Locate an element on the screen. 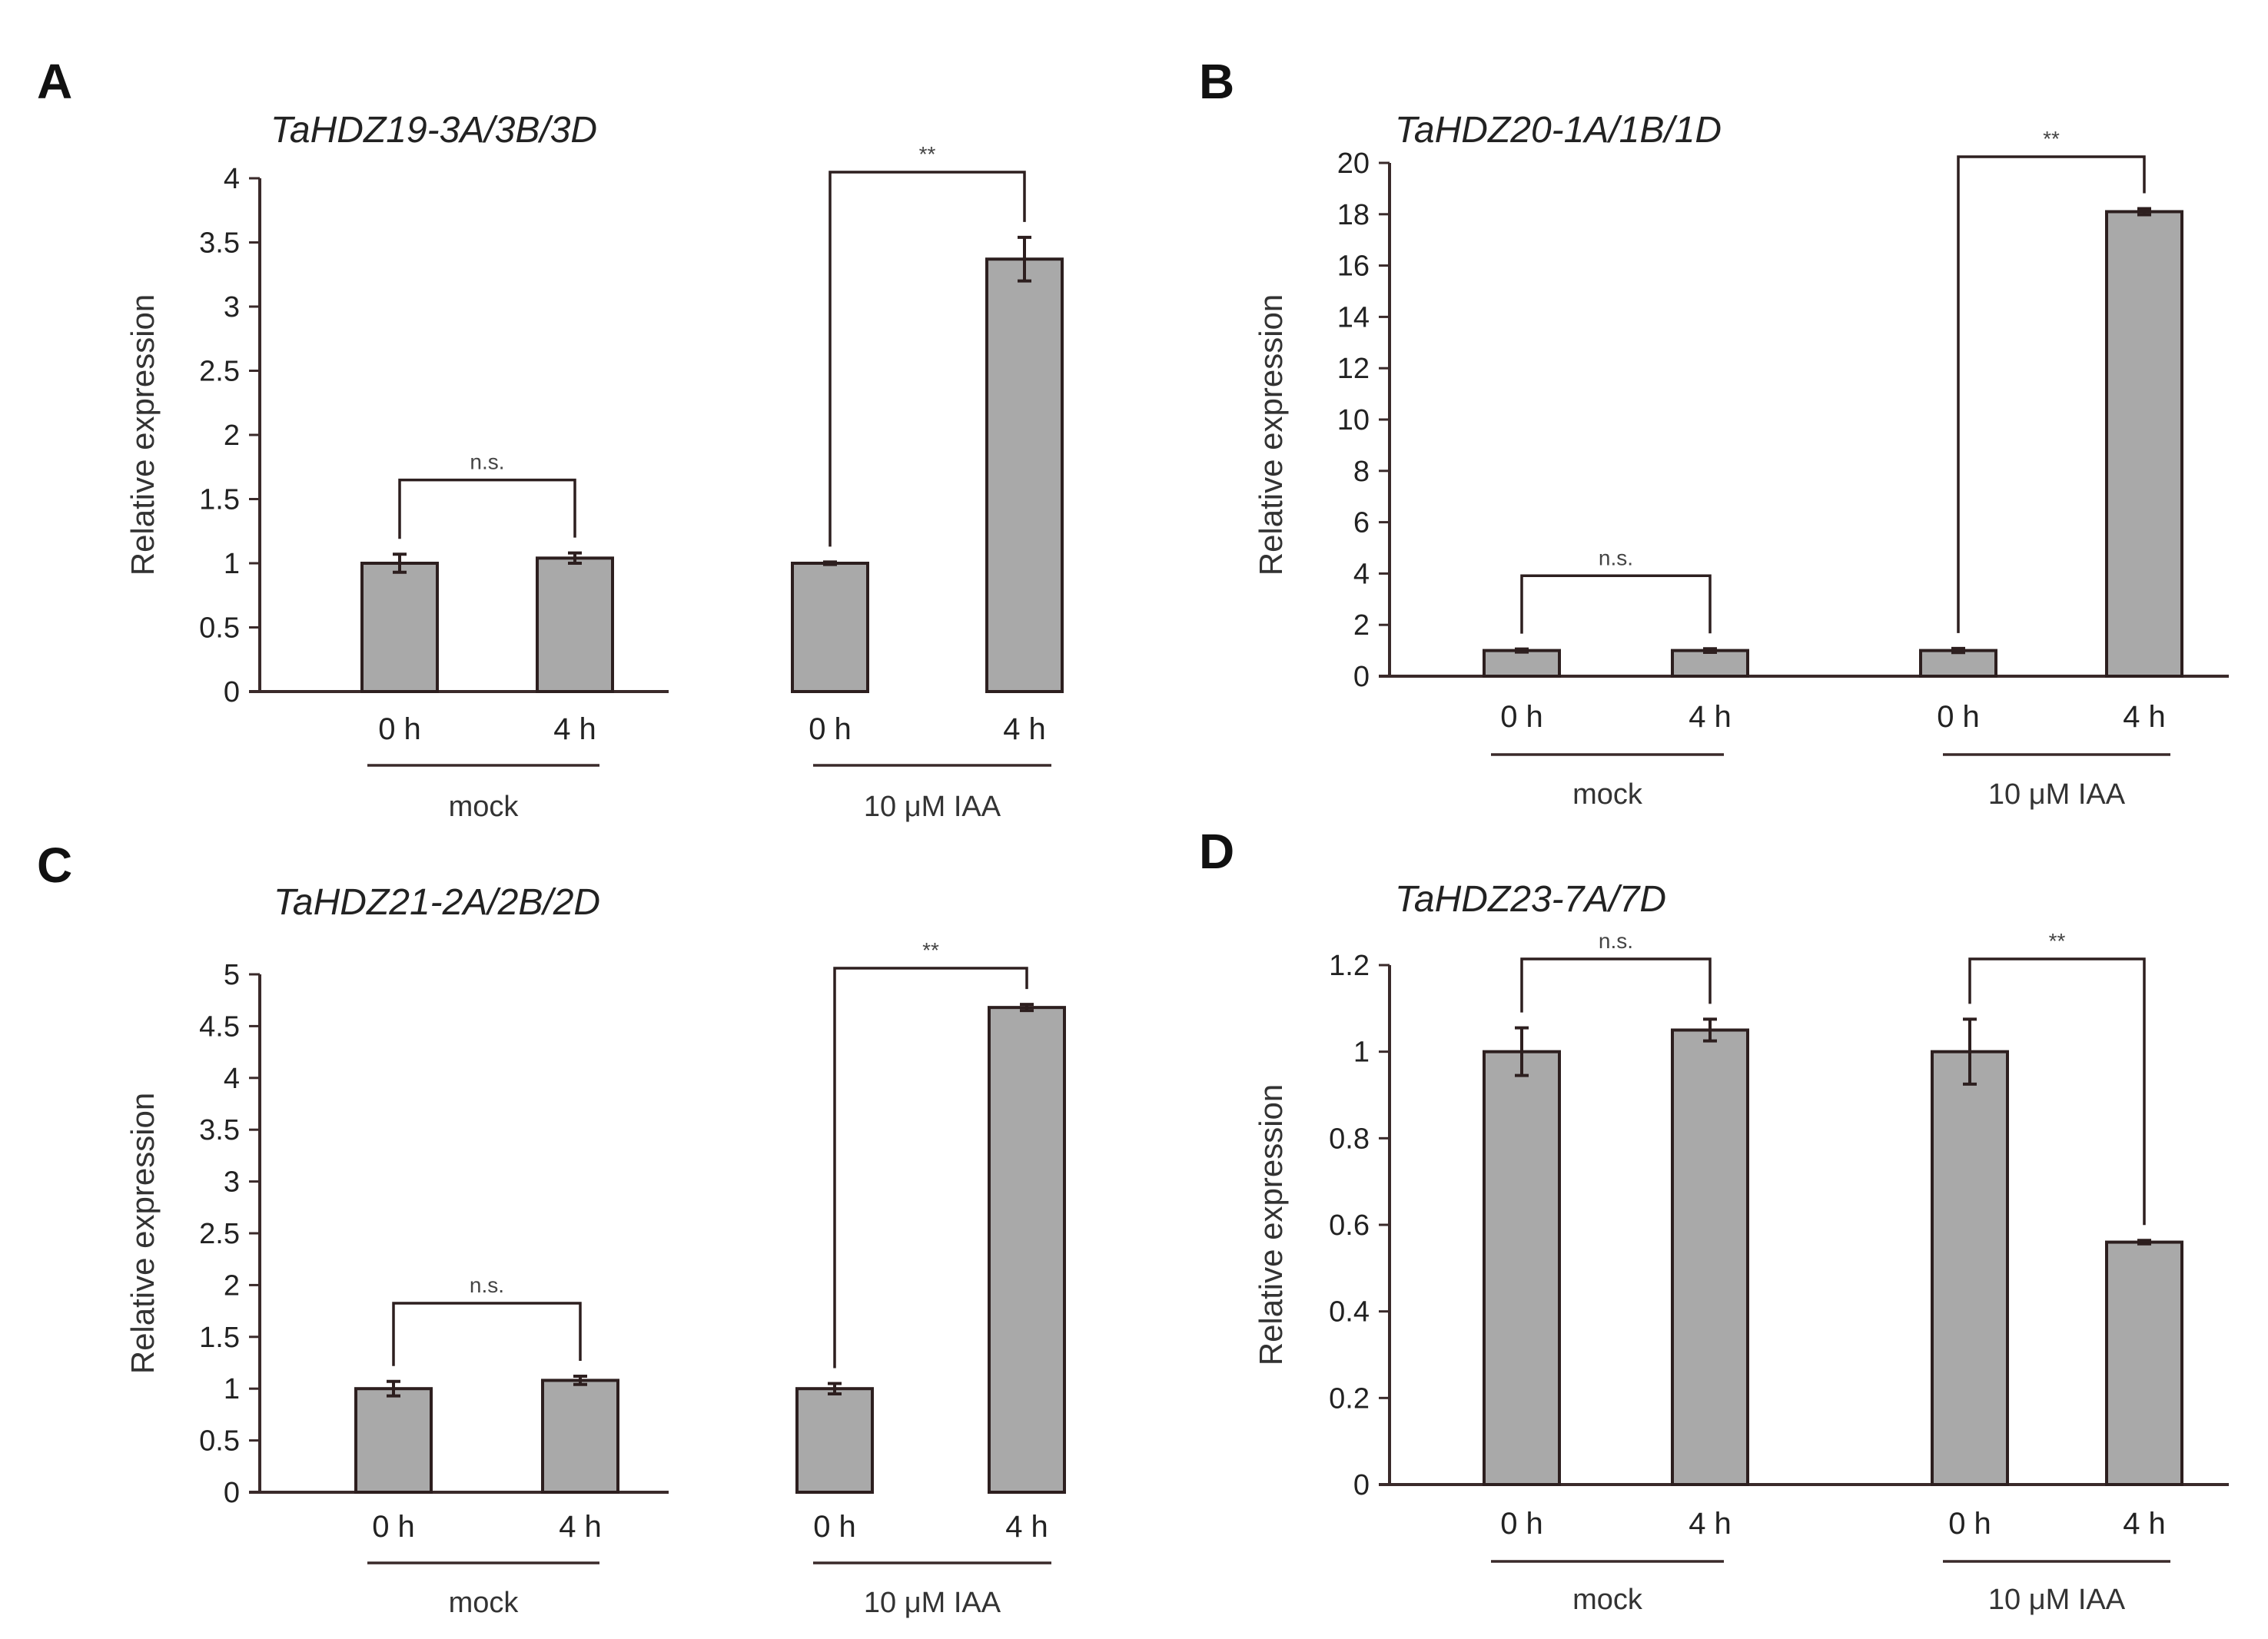 The image size is (2268, 1639). y-tick-label: 1.2 is located at coordinates (1349, 966).